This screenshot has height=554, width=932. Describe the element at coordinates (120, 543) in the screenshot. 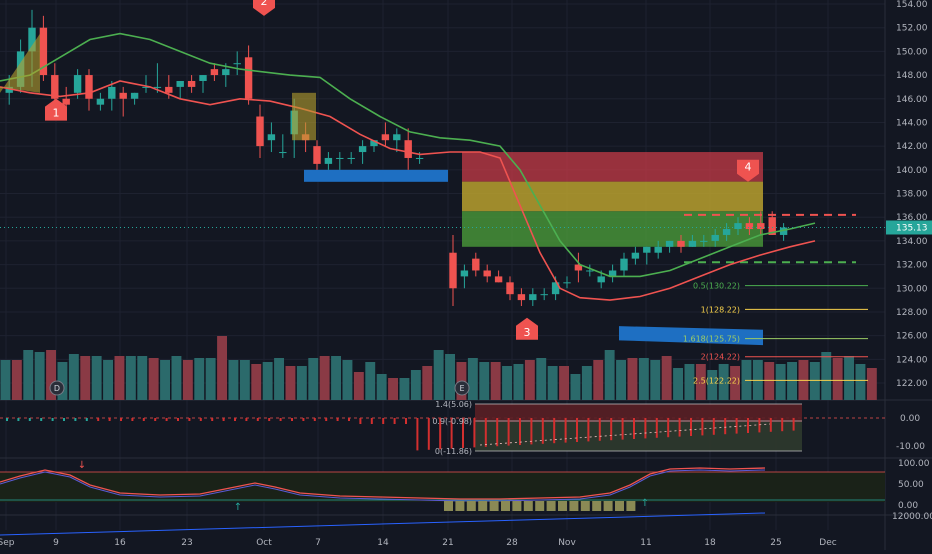

I see `time-tick-label: 16` at that location.